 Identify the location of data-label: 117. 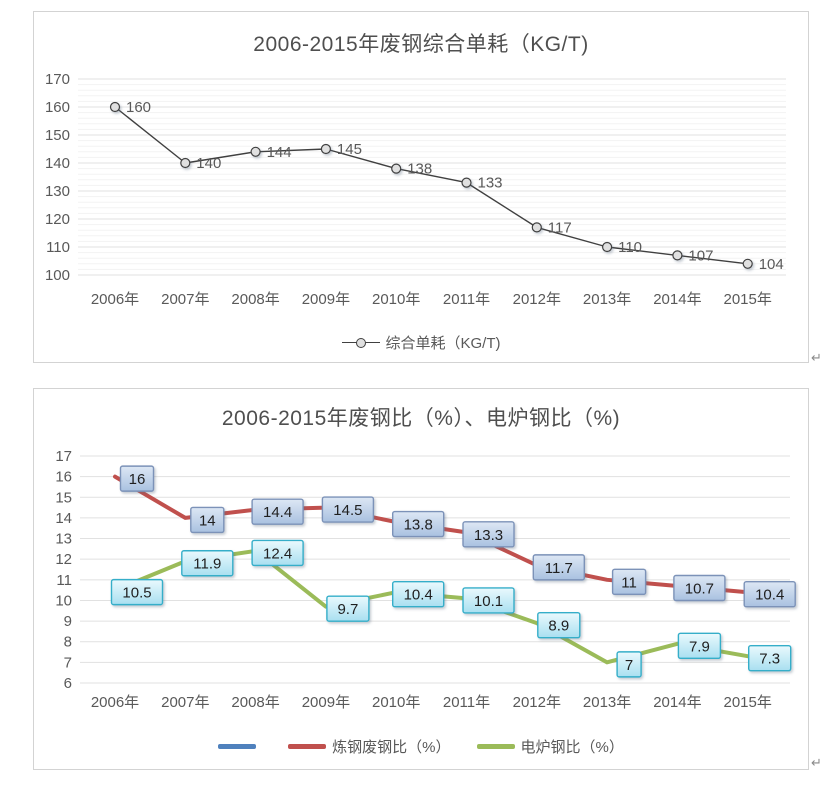
(560, 227).